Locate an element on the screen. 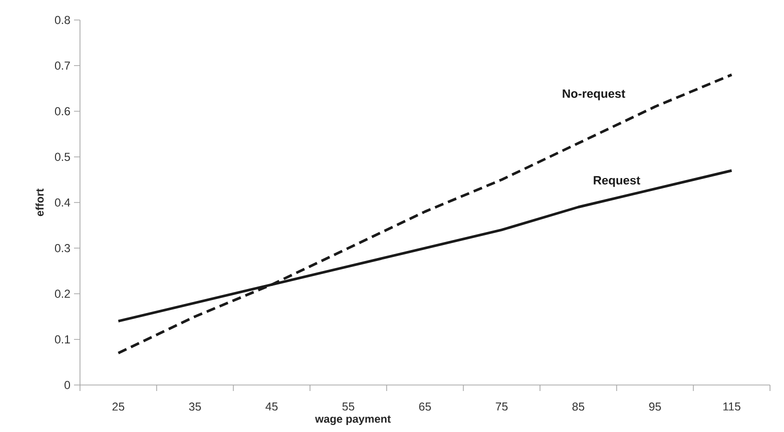 Image resolution: width=784 pixels, height=432 pixels. x-tick-label: 75 is located at coordinates (502, 406).